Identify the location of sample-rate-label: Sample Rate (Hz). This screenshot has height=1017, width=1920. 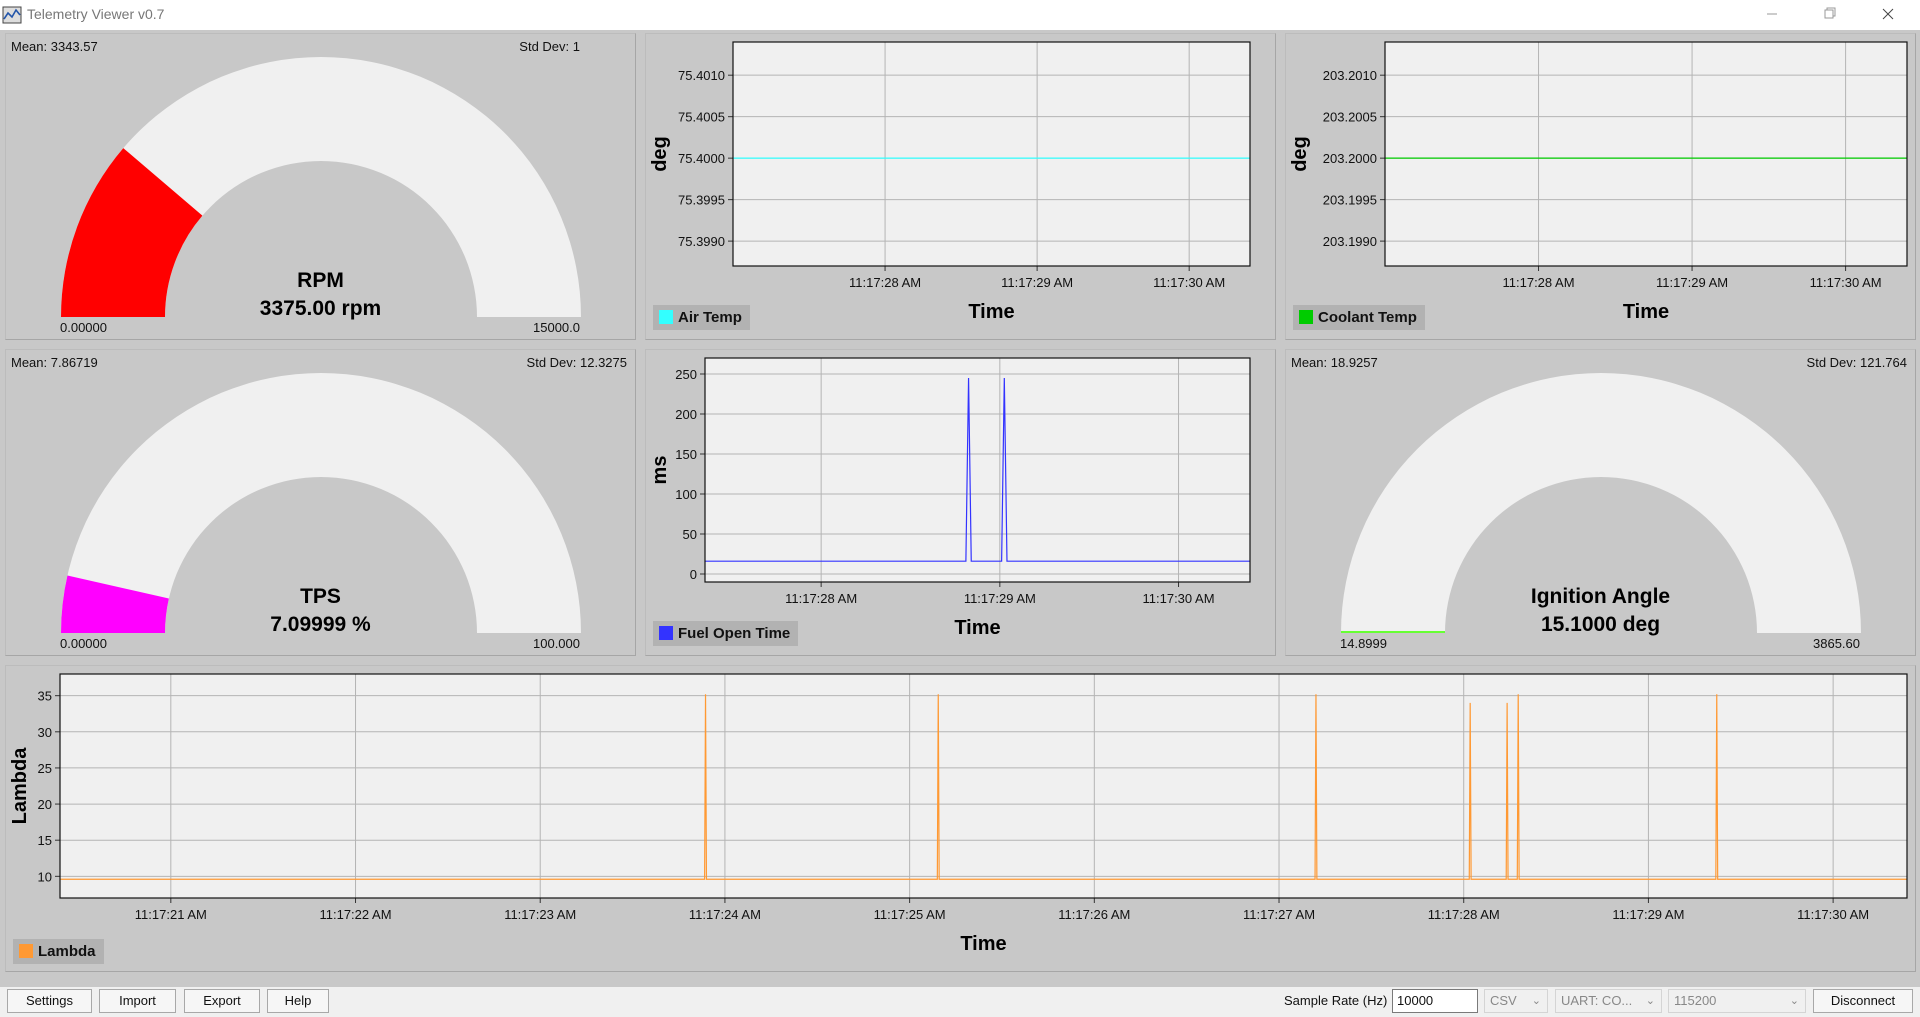
(1336, 1000).